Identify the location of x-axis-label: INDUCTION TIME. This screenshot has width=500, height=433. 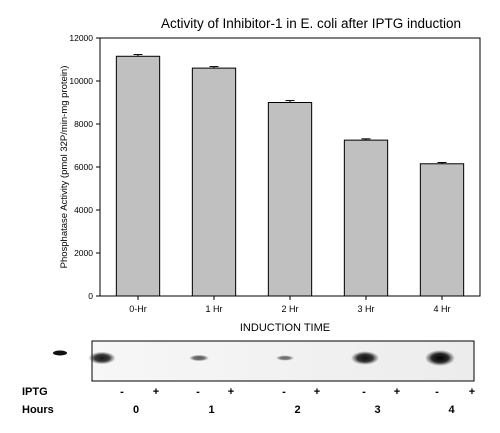
(285, 328).